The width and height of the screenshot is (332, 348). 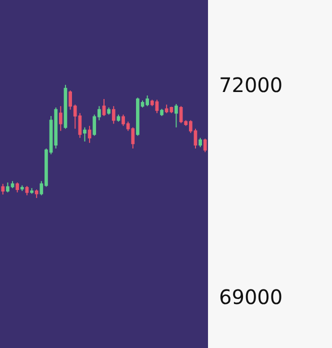 I want to click on y-tick-label: 72000, so click(x=251, y=84).